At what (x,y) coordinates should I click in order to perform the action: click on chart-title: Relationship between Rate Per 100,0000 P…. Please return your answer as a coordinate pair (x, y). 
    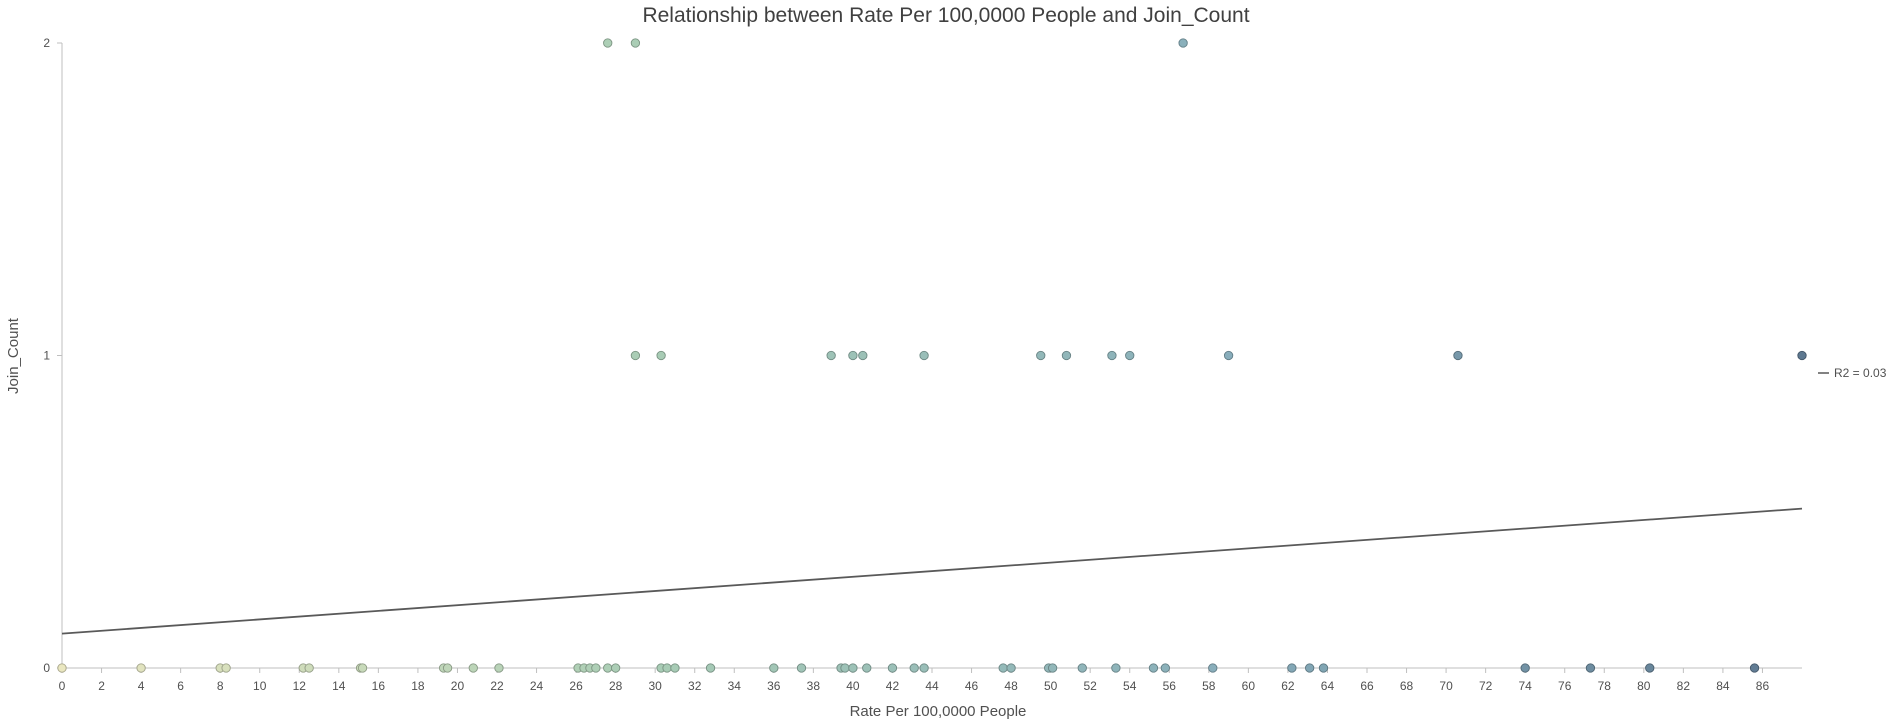
    Looking at the image, I should click on (945, 15).